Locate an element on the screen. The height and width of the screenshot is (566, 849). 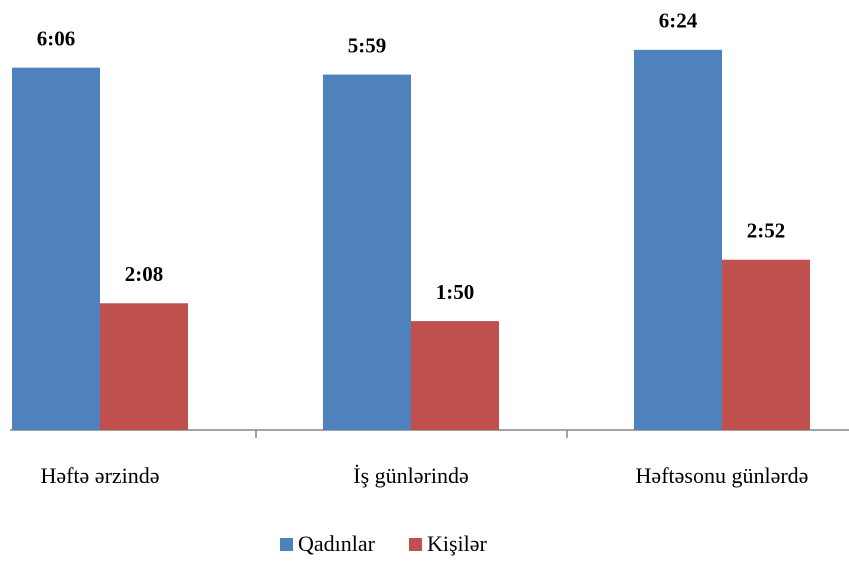
data-label: 1:50 is located at coordinates (455, 292).